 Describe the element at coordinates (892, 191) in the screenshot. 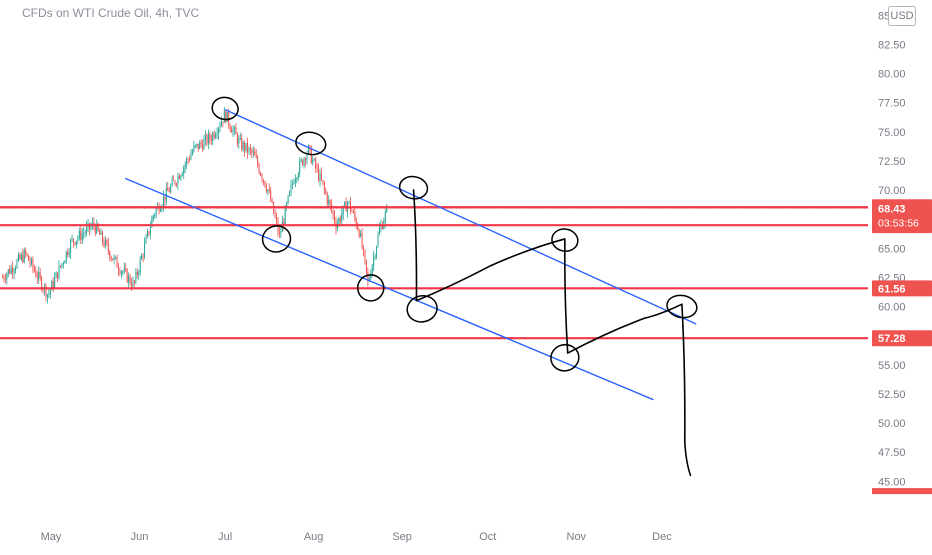

I see `y-tick-label: 70.00` at that location.